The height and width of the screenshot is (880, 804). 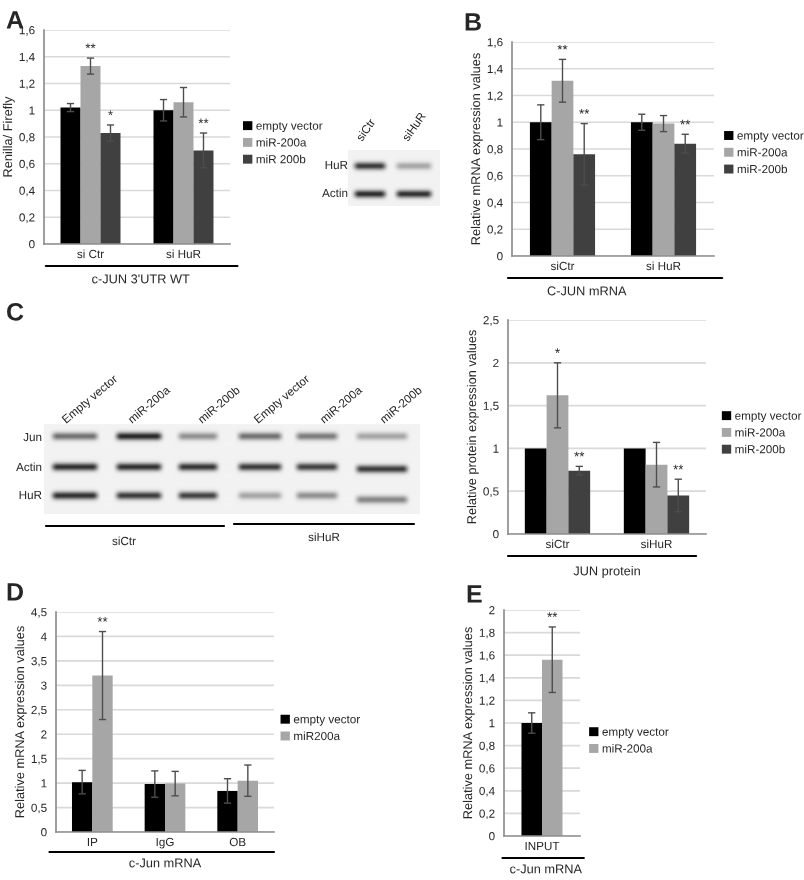 What do you see at coordinates (473, 22) in the screenshot?
I see `chart-title: B` at bounding box center [473, 22].